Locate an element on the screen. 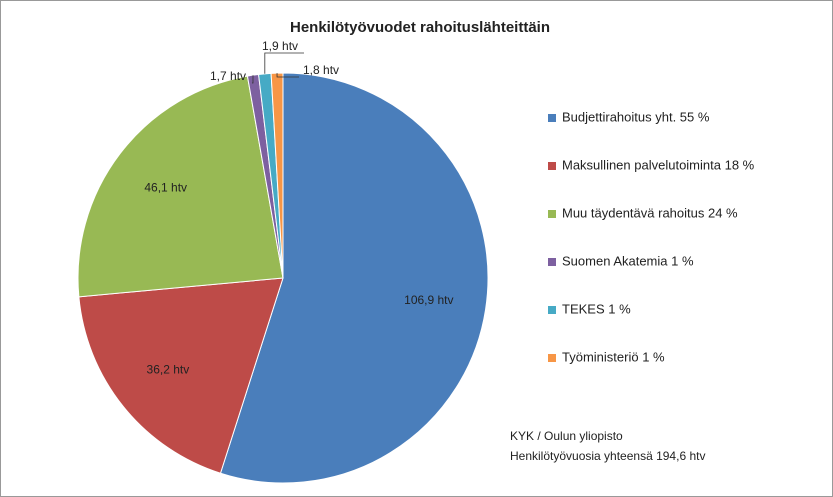 This screenshot has width=833, height=497. legend-label: Budjettirahoitus yht. 55 % is located at coordinates (636, 116).